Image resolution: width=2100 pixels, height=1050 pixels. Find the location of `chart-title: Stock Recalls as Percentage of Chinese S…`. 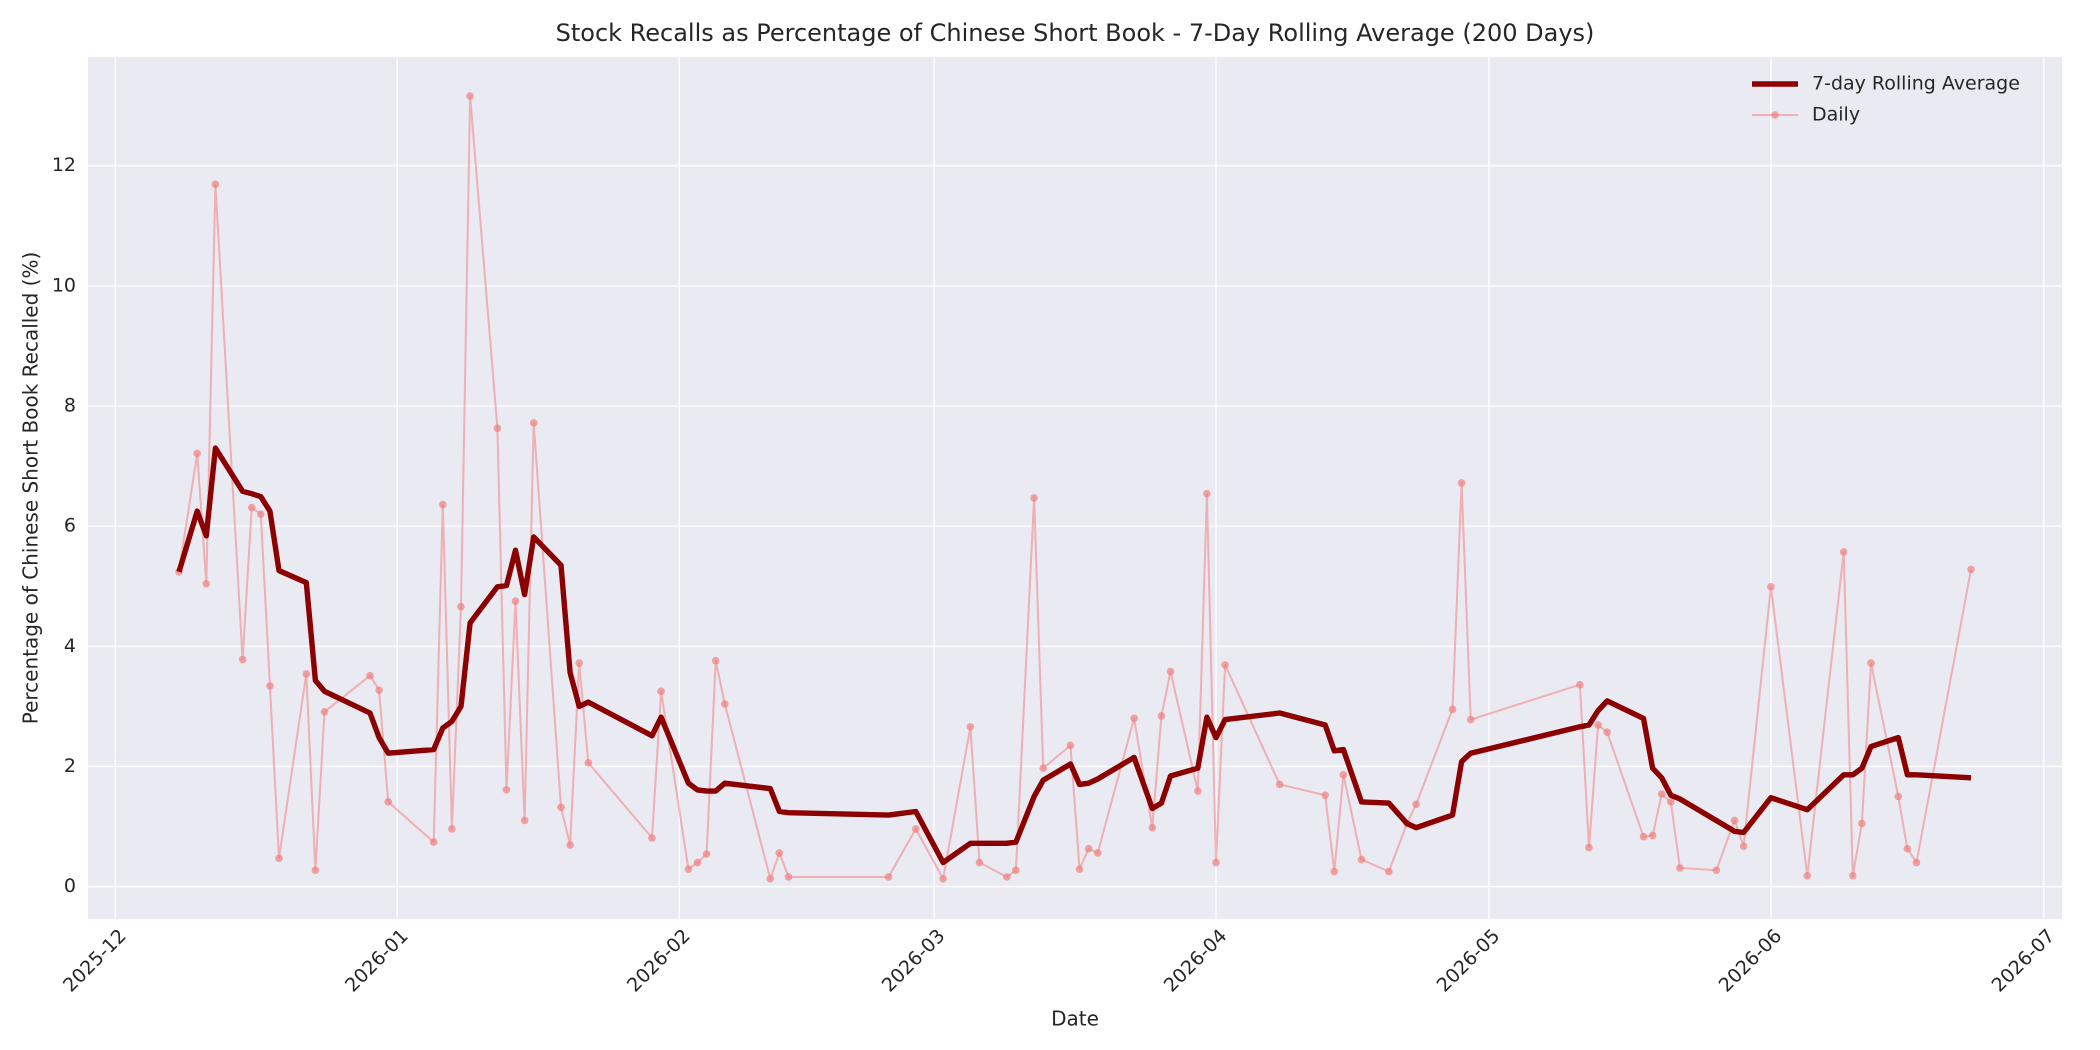

chart-title: Stock Recalls as Percentage of Chinese S… is located at coordinates (1075, 33).